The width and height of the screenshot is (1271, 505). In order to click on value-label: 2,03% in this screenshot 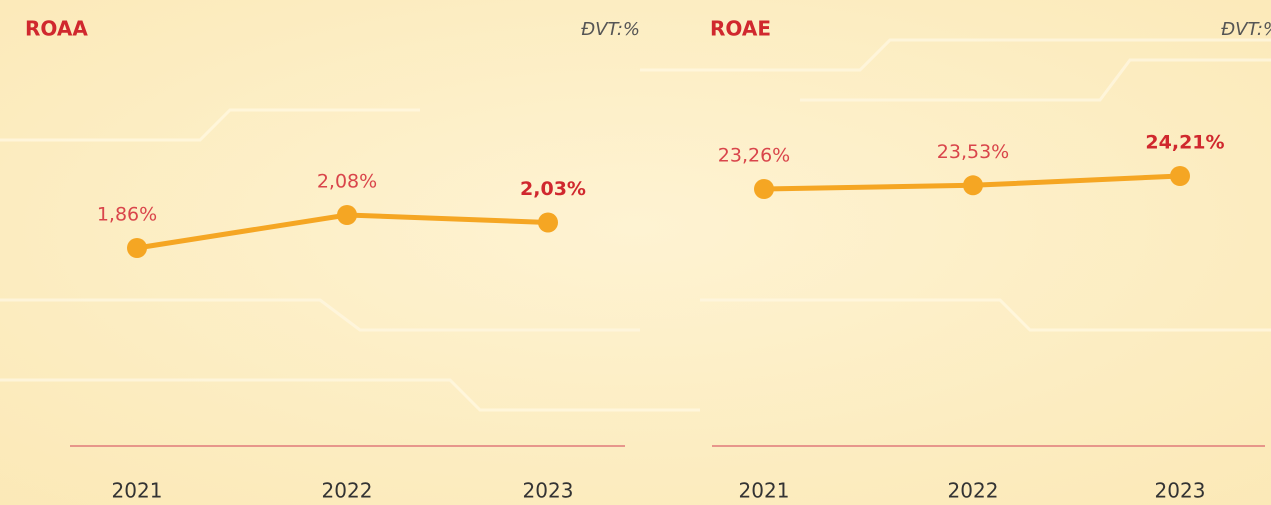, I will do `click(553, 189)`.